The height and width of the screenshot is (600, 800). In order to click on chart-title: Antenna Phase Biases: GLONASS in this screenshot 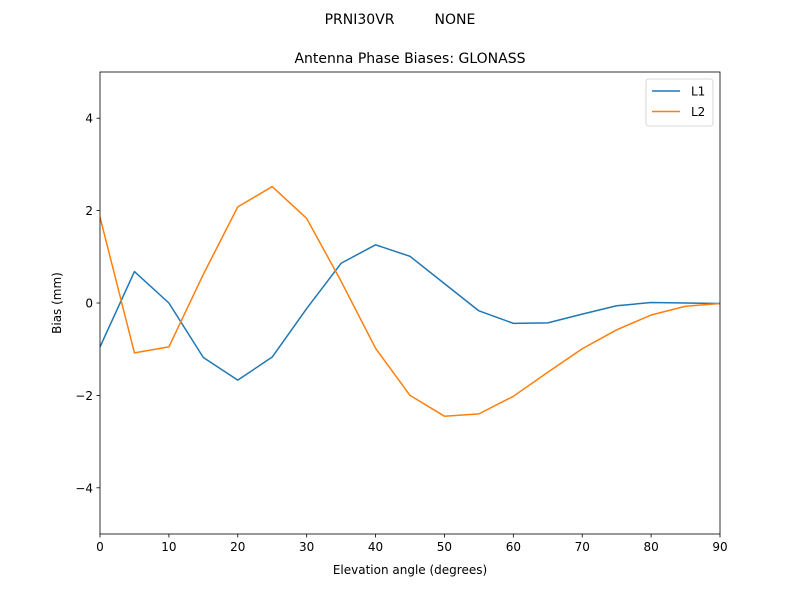, I will do `click(409, 59)`.